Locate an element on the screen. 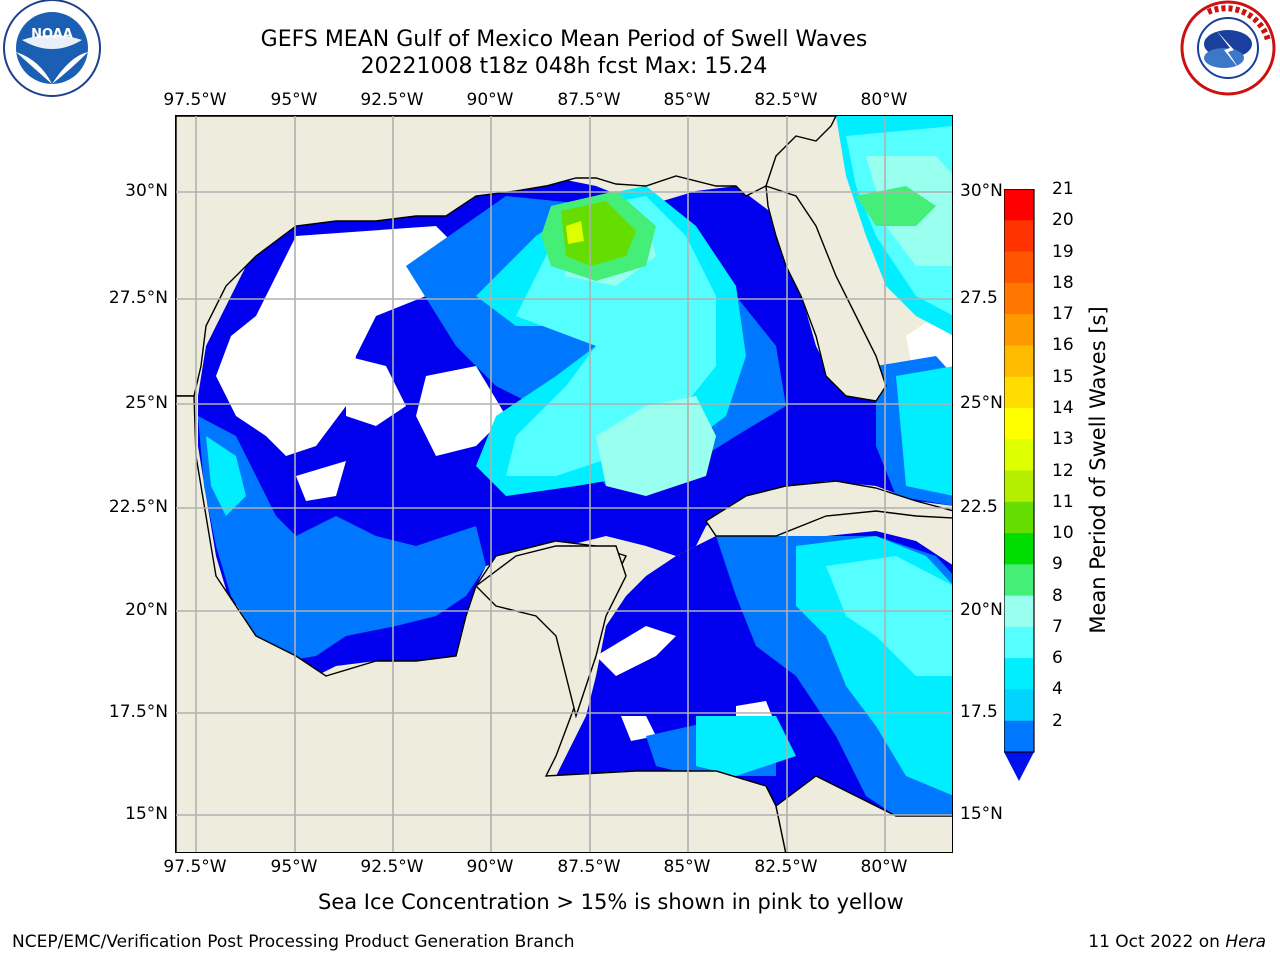 The image size is (1280, 960). lat-label-left: 30°N is located at coordinates (146, 191).